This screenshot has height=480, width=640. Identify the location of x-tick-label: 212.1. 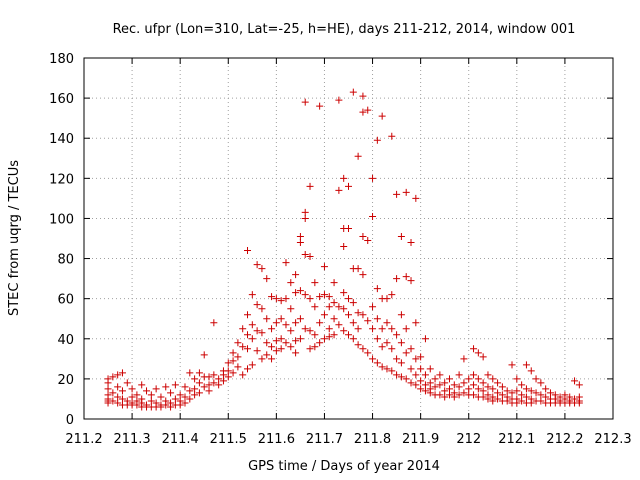
(516, 439).